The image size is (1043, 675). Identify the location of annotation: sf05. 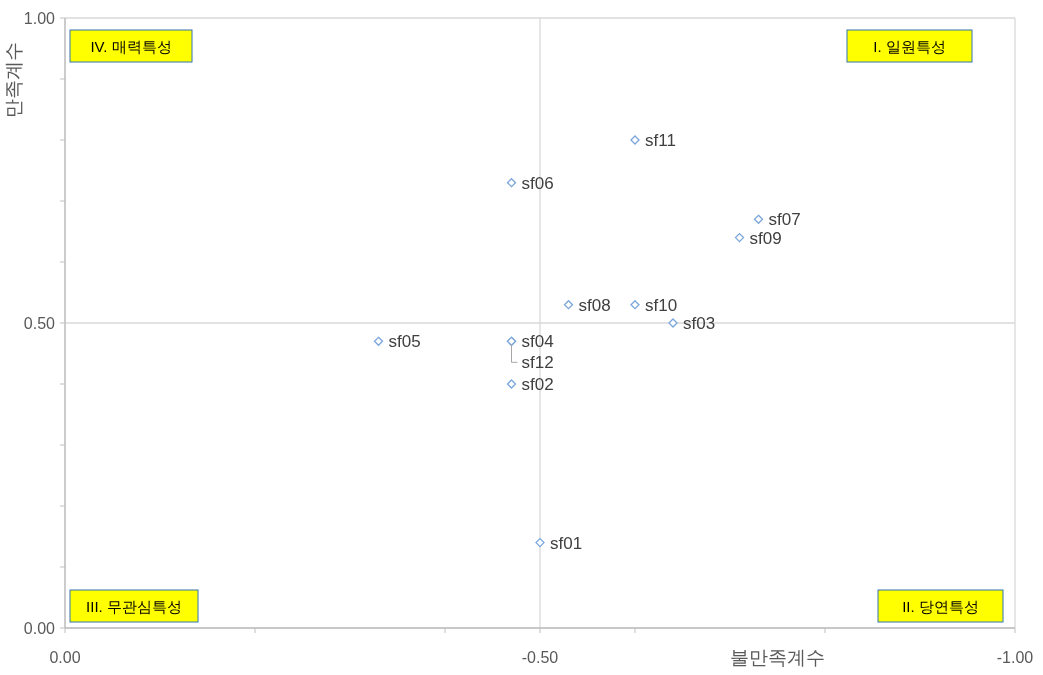
(404, 342).